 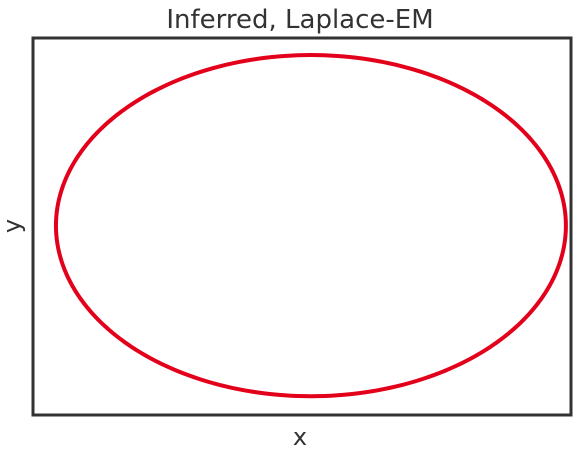 What do you see at coordinates (299, 20) in the screenshot?
I see `chart-title: Inferred, Laplace-EM` at bounding box center [299, 20].